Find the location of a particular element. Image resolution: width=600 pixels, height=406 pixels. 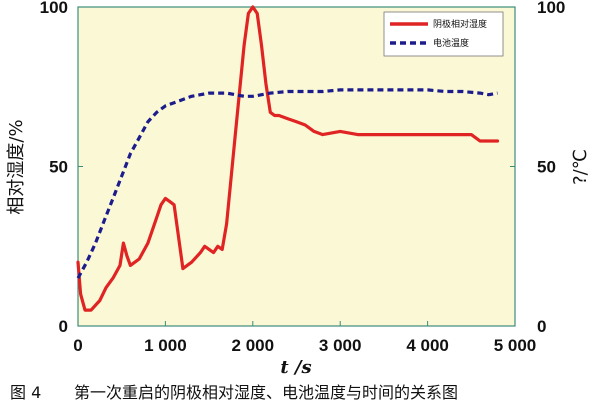

y-axis-right-title: ?/℃ is located at coordinates (580, 167).